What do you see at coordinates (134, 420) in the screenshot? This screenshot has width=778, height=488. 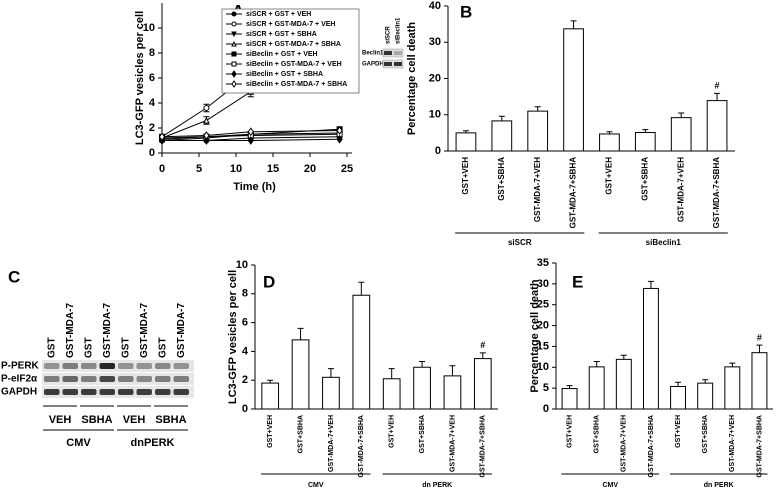 I see `treatment-label: VEH` at bounding box center [134, 420].